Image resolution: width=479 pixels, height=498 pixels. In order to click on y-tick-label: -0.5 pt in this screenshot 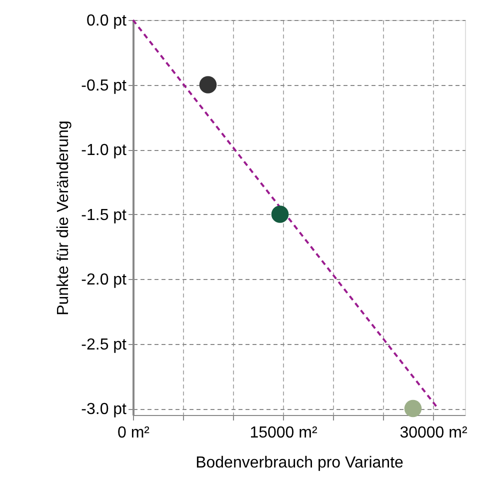, I will do `click(104, 85)`.